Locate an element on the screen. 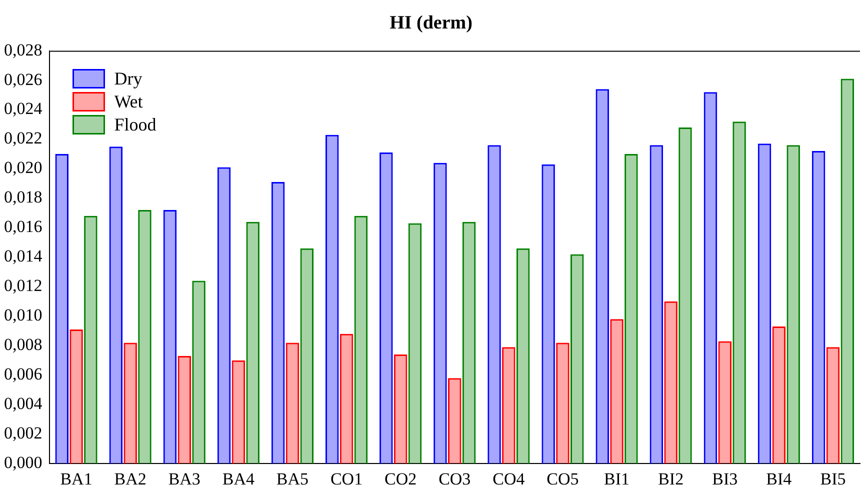  y-tick-label: 0,016 is located at coordinates (23, 226).